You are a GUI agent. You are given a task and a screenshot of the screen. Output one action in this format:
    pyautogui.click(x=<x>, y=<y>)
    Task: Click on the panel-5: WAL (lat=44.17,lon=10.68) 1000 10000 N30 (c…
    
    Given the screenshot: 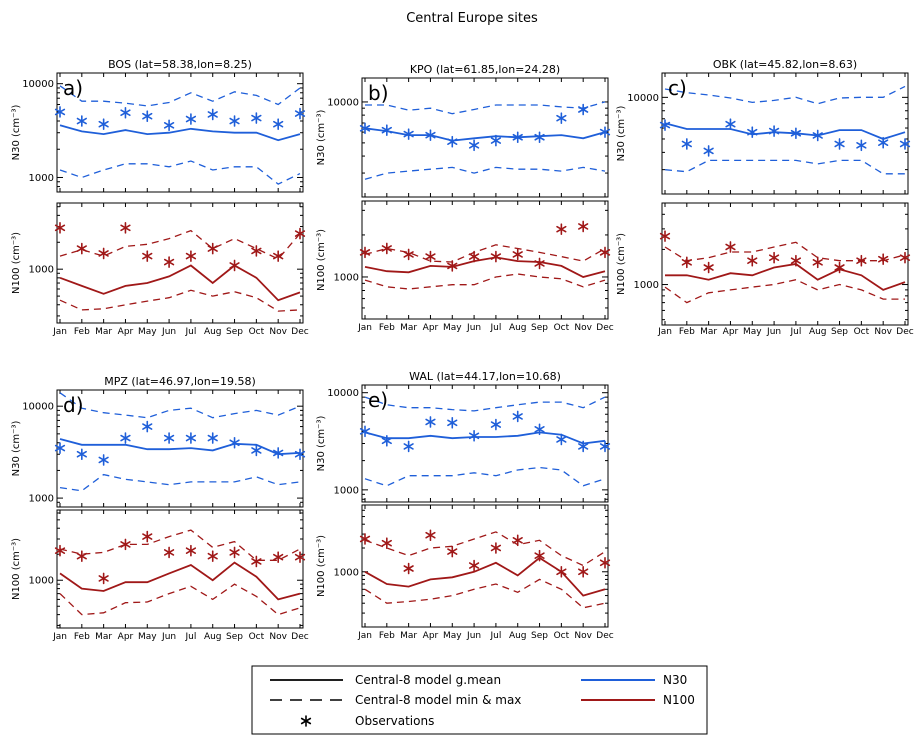 What is the action you would take?
    pyautogui.click(x=465, y=505)
    